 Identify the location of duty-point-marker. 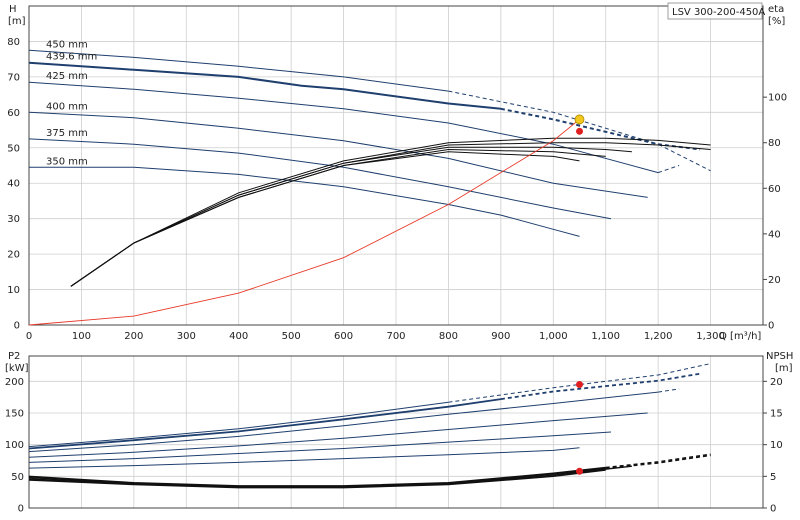
(579, 119).